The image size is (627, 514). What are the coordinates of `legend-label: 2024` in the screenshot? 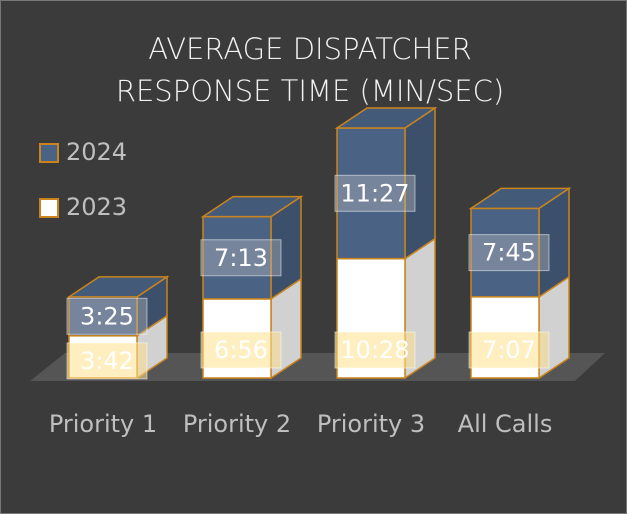 It's located at (96, 152).